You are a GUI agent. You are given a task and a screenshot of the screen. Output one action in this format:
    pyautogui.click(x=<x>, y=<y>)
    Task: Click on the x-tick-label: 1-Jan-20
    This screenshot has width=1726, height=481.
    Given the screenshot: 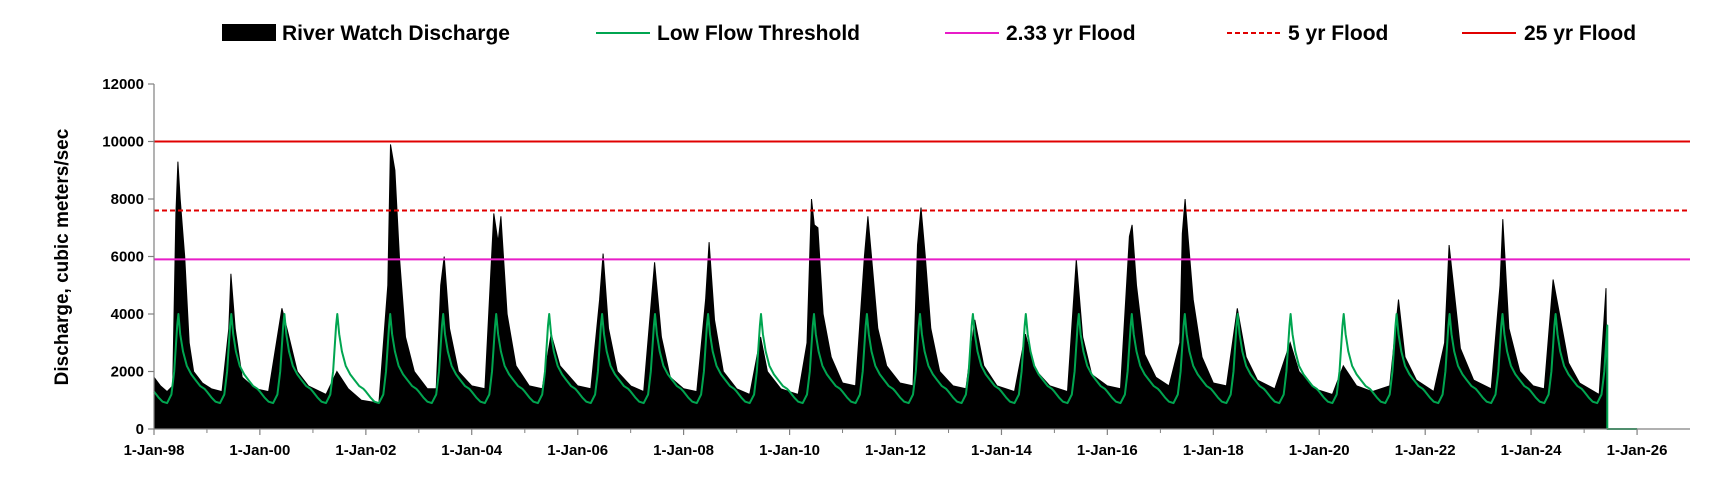 What is the action you would take?
    pyautogui.click(x=1319, y=450)
    